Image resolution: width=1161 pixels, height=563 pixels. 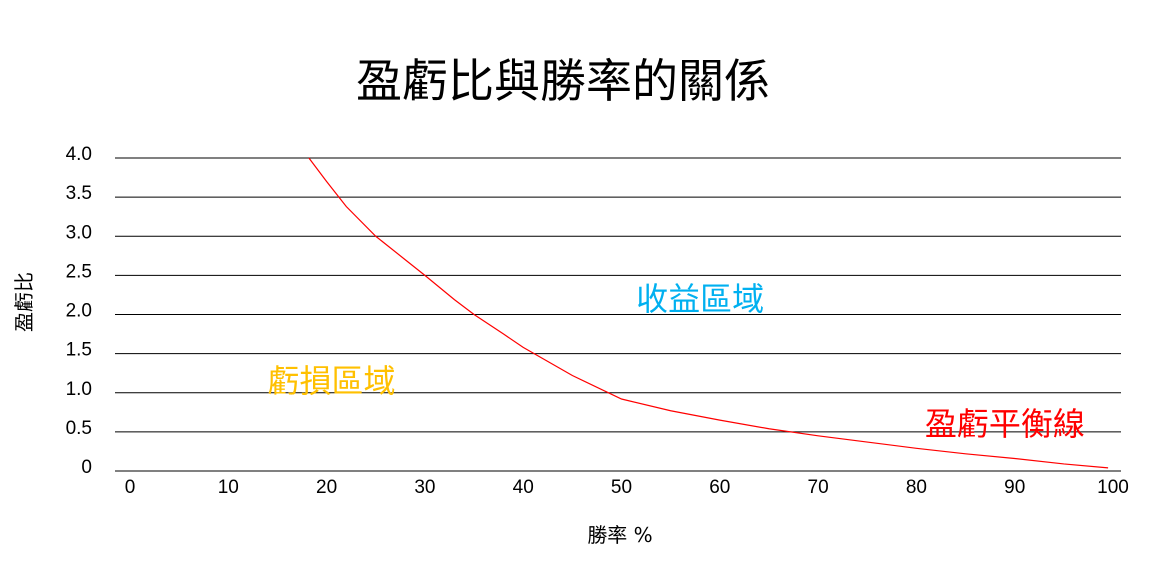 What do you see at coordinates (719, 487) in the screenshot?
I see `x-tick-label: 60` at bounding box center [719, 487].